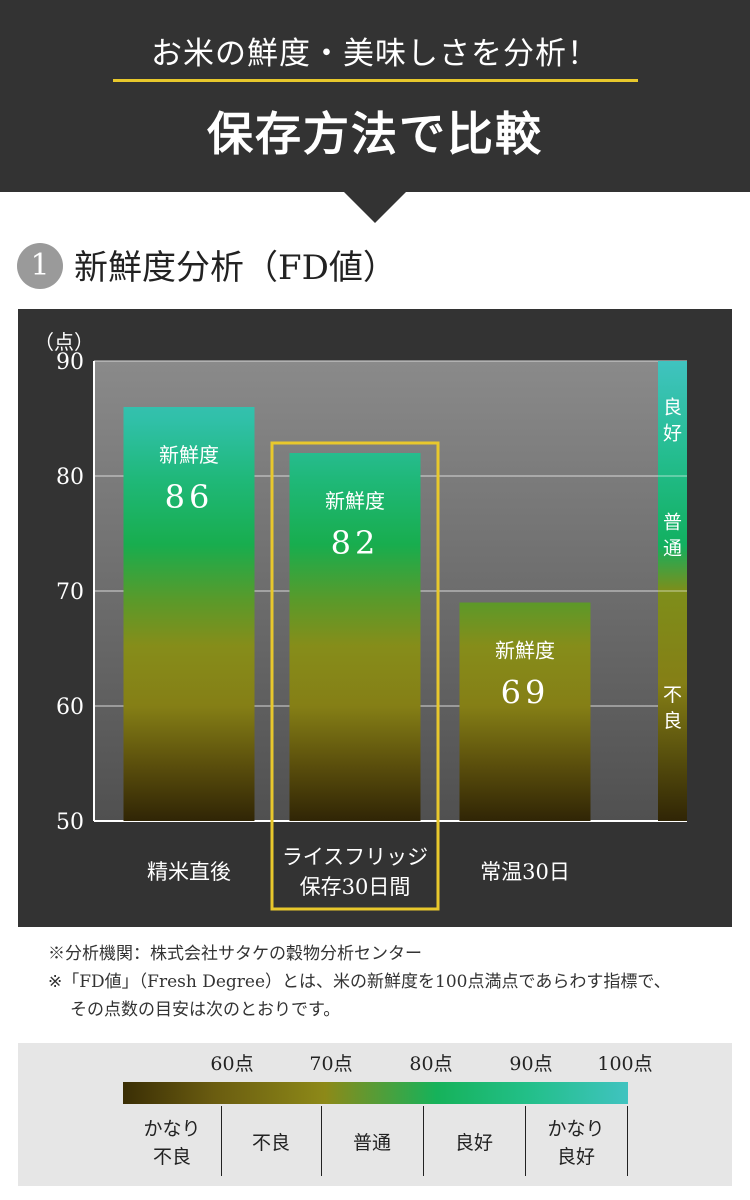  Describe the element at coordinates (70, 362) in the screenshot. I see `y-tick-label: 90` at that location.